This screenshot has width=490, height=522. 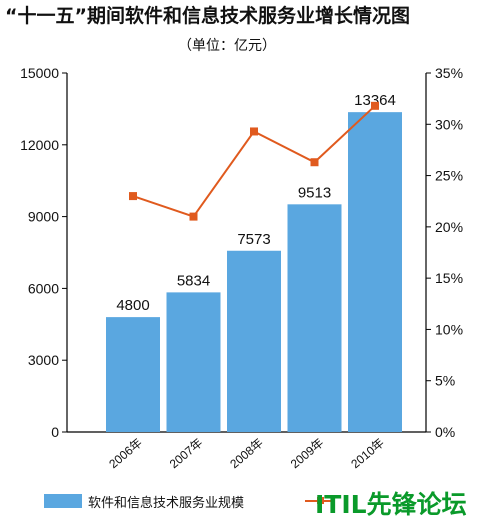 What do you see at coordinates (314, 192) in the screenshot?
I see `bar-value-label: 9513` at bounding box center [314, 192].